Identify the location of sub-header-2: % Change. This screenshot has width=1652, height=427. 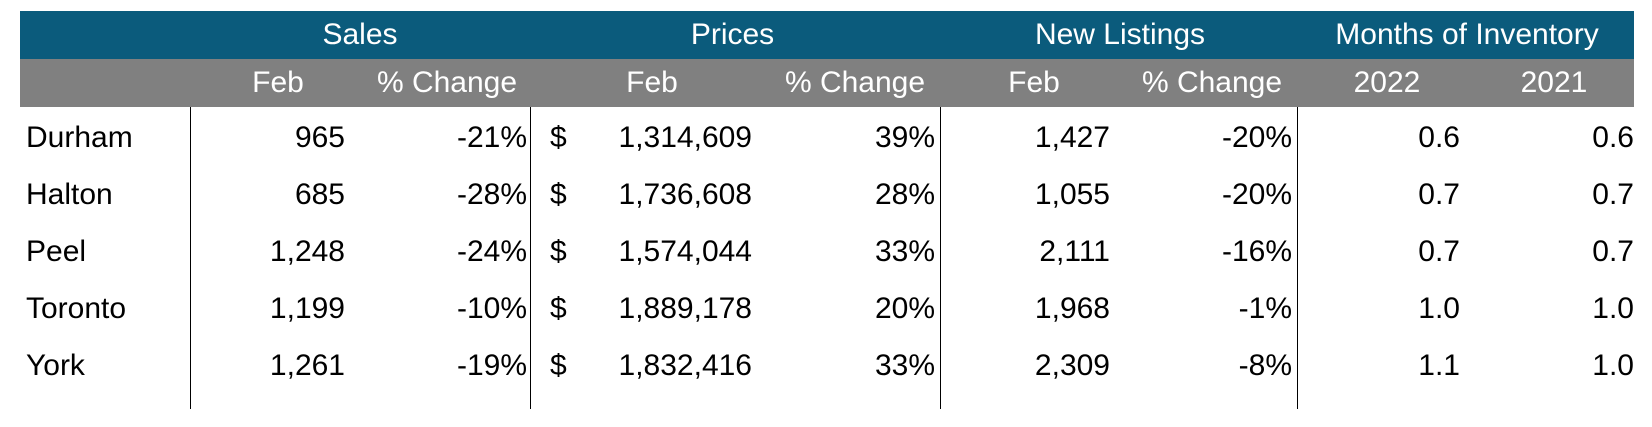
(447, 82).